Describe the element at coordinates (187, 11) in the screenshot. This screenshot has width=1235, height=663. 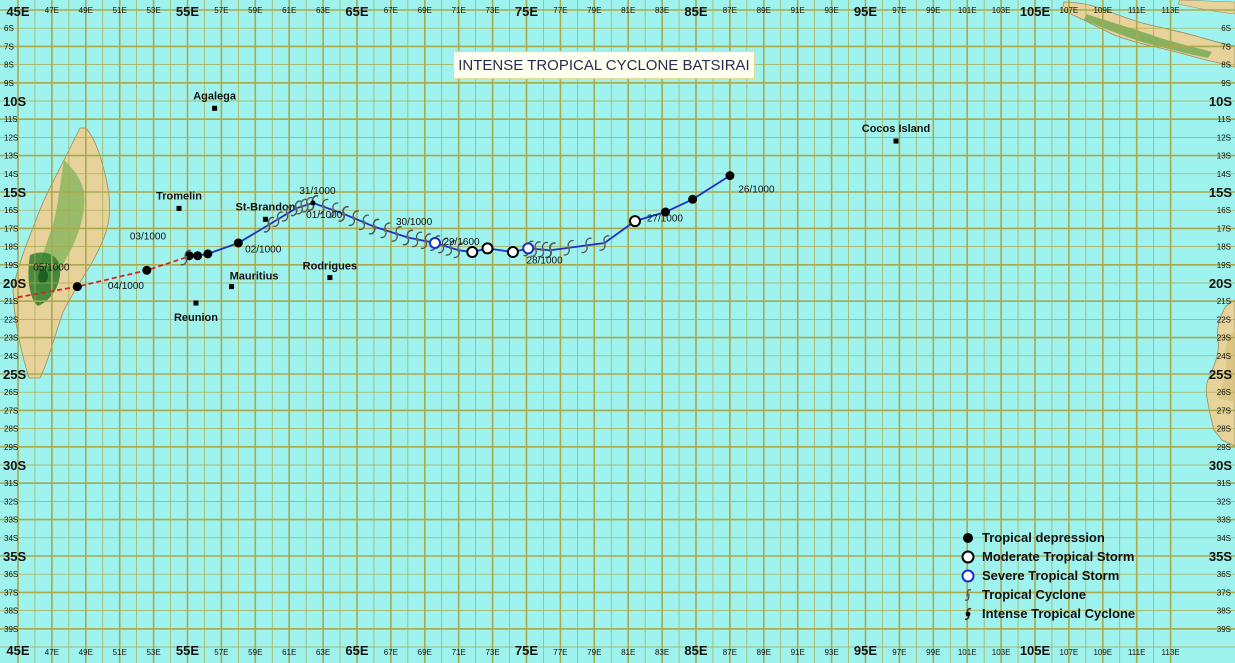
I see `lon-label-top: 55E` at that location.